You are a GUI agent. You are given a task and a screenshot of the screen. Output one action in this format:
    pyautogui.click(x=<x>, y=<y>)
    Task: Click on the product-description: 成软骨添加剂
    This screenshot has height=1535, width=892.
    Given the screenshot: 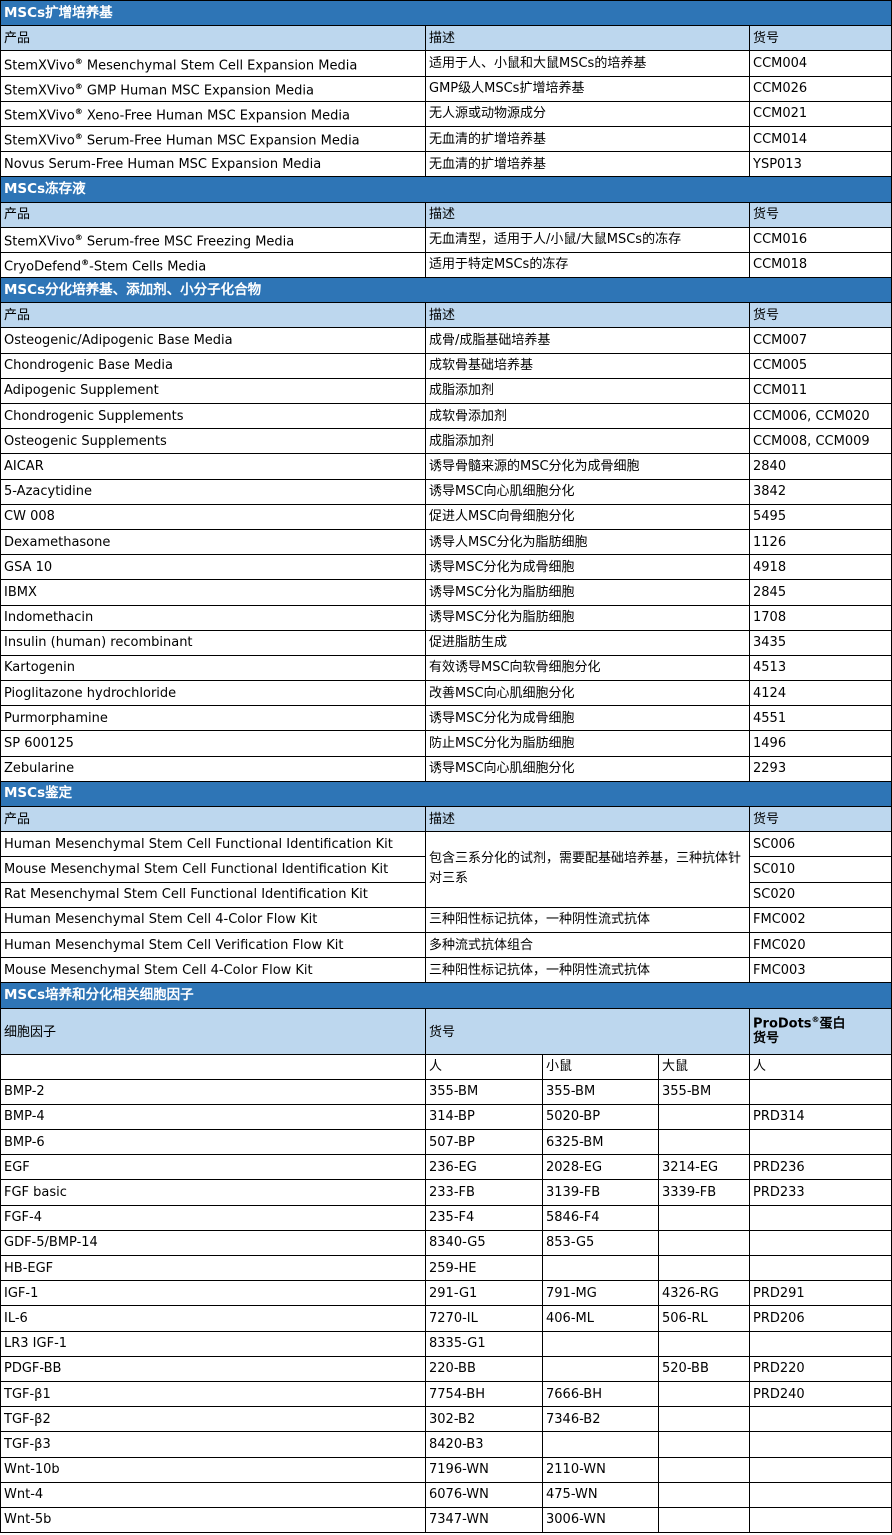 What is the action you would take?
    pyautogui.click(x=587, y=416)
    